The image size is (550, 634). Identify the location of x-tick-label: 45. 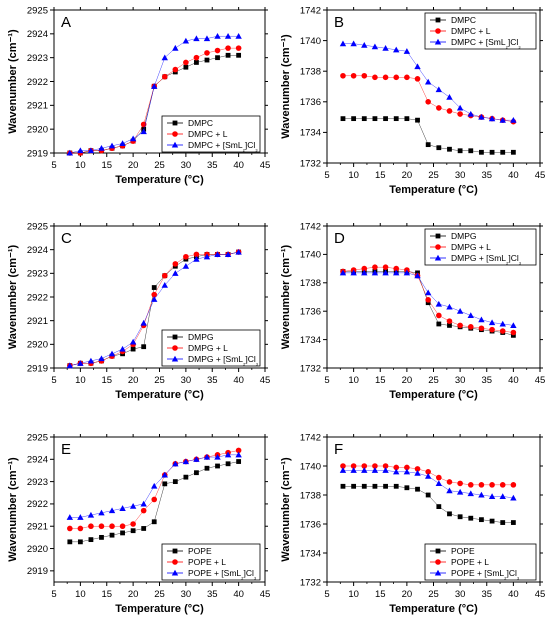
(540, 175).